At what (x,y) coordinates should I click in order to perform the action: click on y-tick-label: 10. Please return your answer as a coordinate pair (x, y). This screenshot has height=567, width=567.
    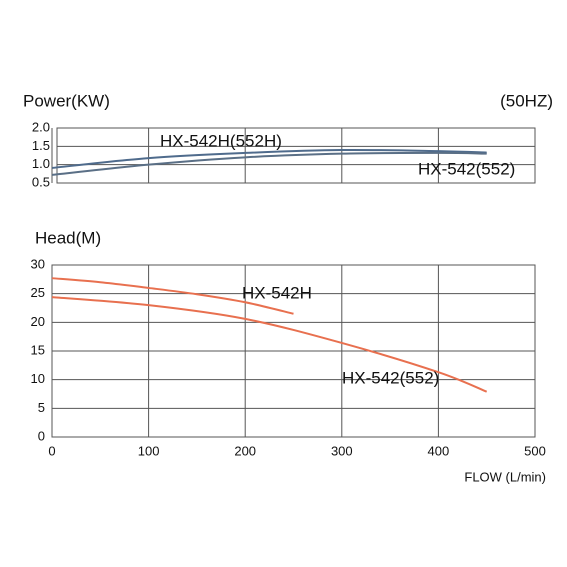
    Looking at the image, I should click on (38, 378).